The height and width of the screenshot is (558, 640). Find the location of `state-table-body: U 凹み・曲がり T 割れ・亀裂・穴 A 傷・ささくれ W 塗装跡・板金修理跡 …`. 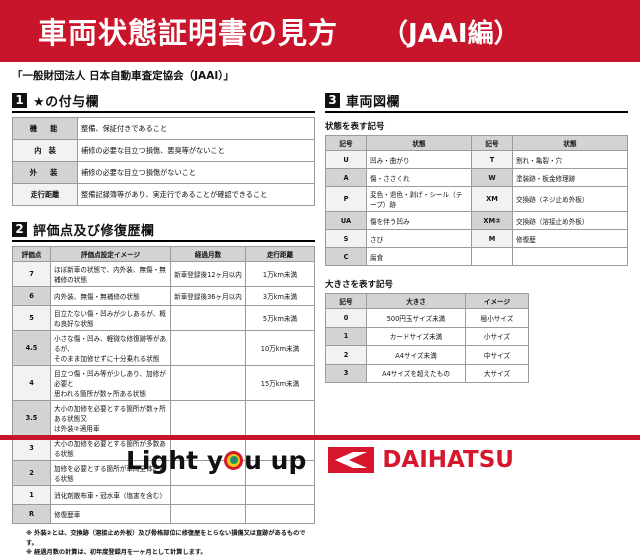

state-table-body: U 凹み・曲がり T 割れ・亀裂・穴 A 傷・ささくれ W 塗装跡・板金修理跡 … is located at coordinates (476, 208).